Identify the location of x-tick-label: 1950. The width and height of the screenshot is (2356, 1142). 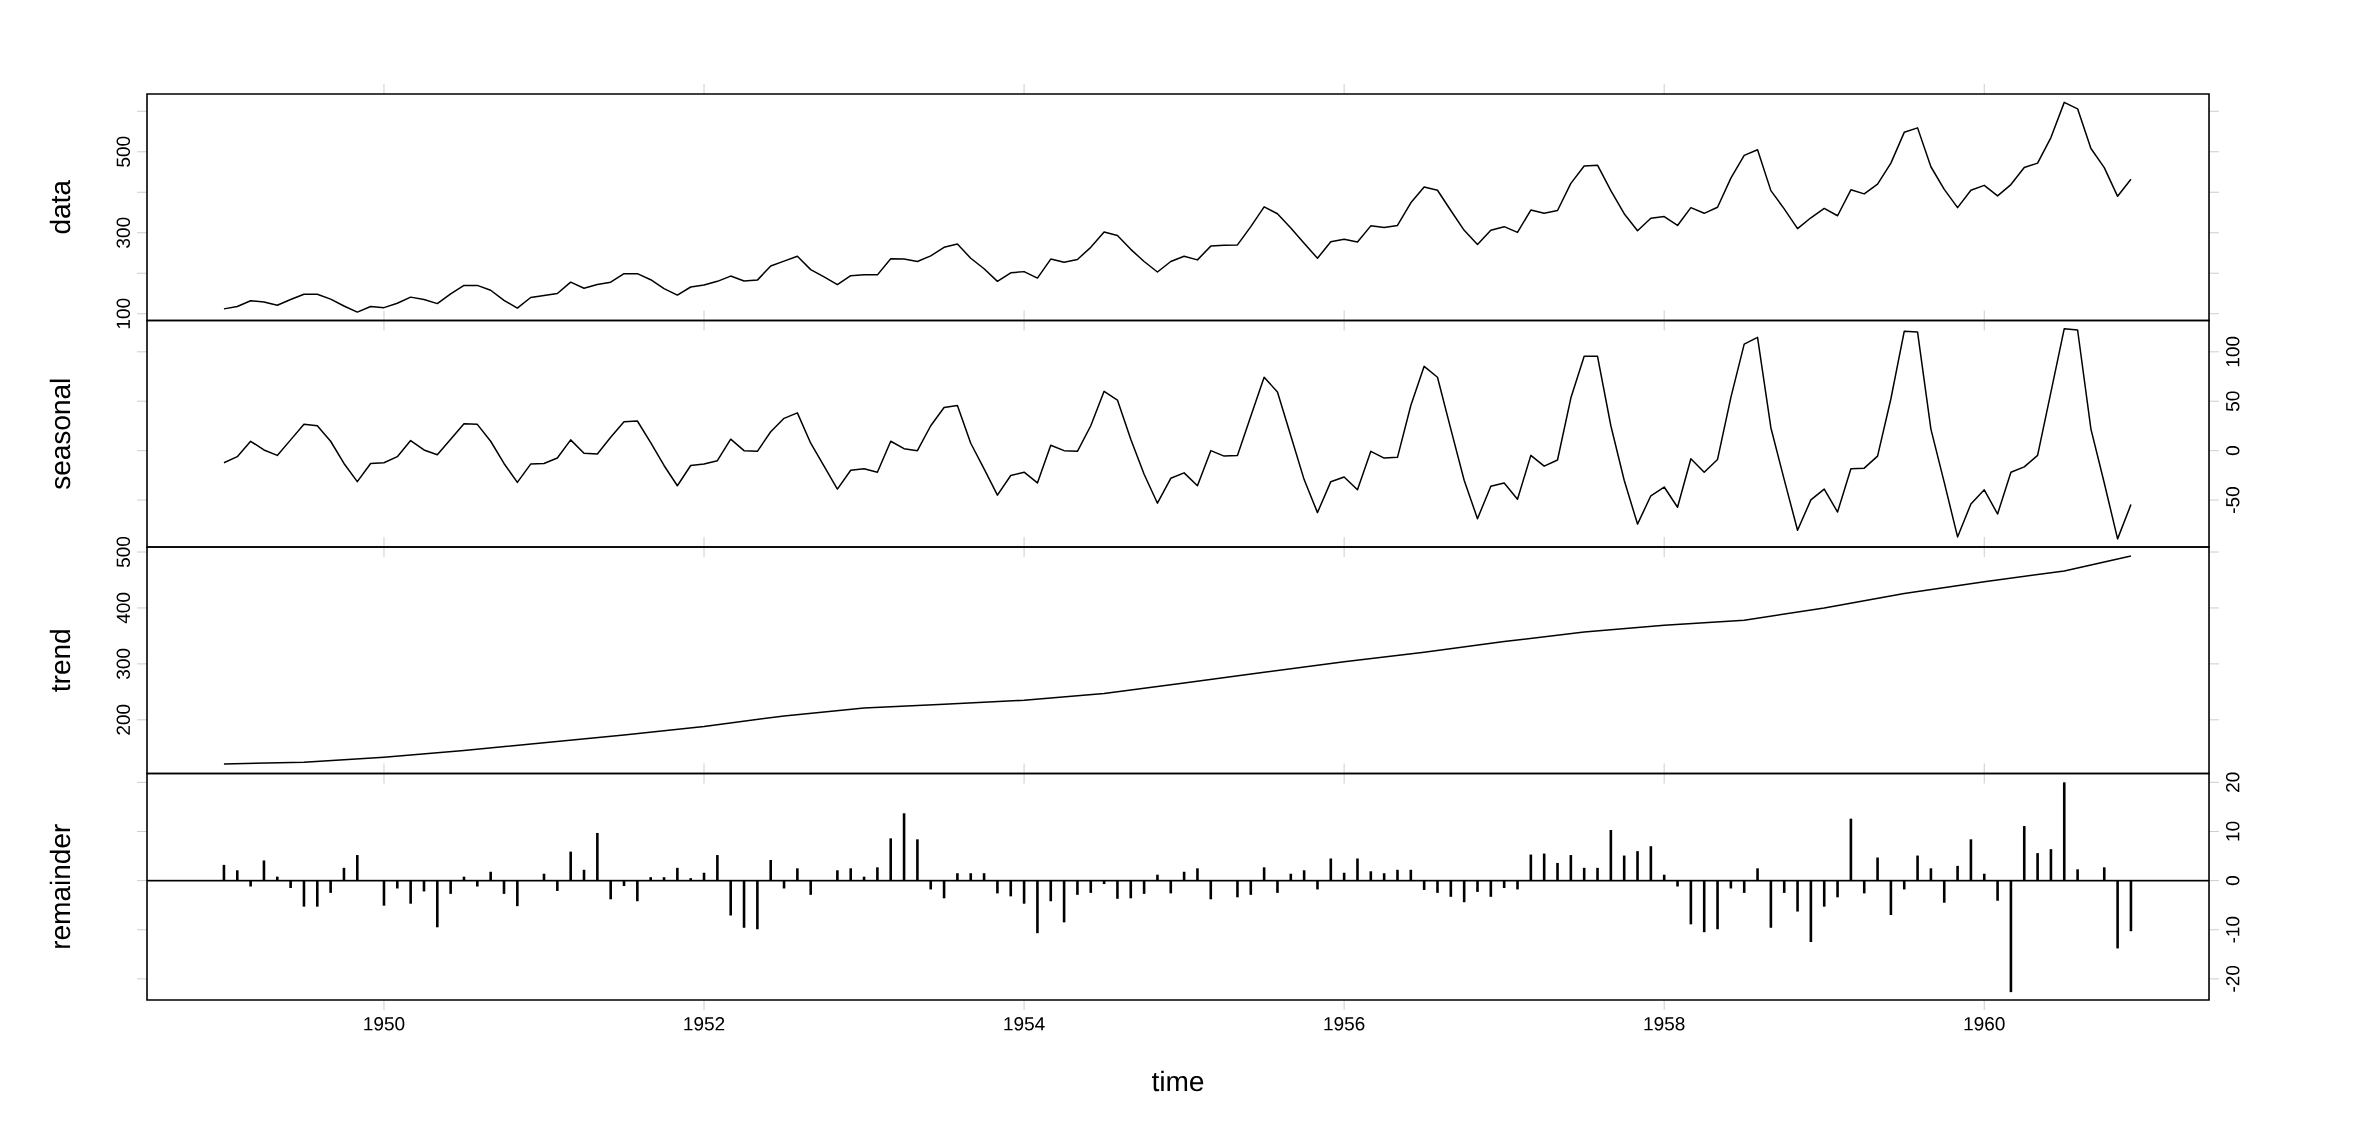
(384, 1024).